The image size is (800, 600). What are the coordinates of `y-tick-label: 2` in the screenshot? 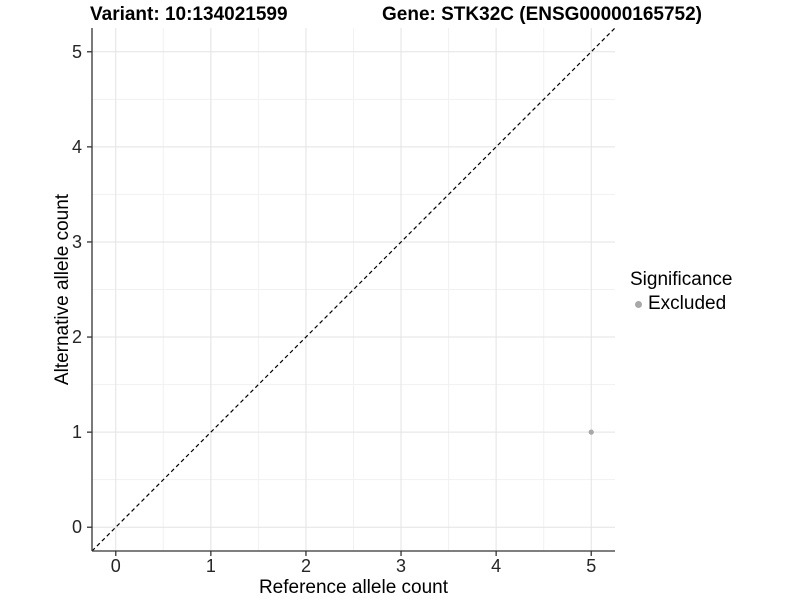 It's located at (76, 337).